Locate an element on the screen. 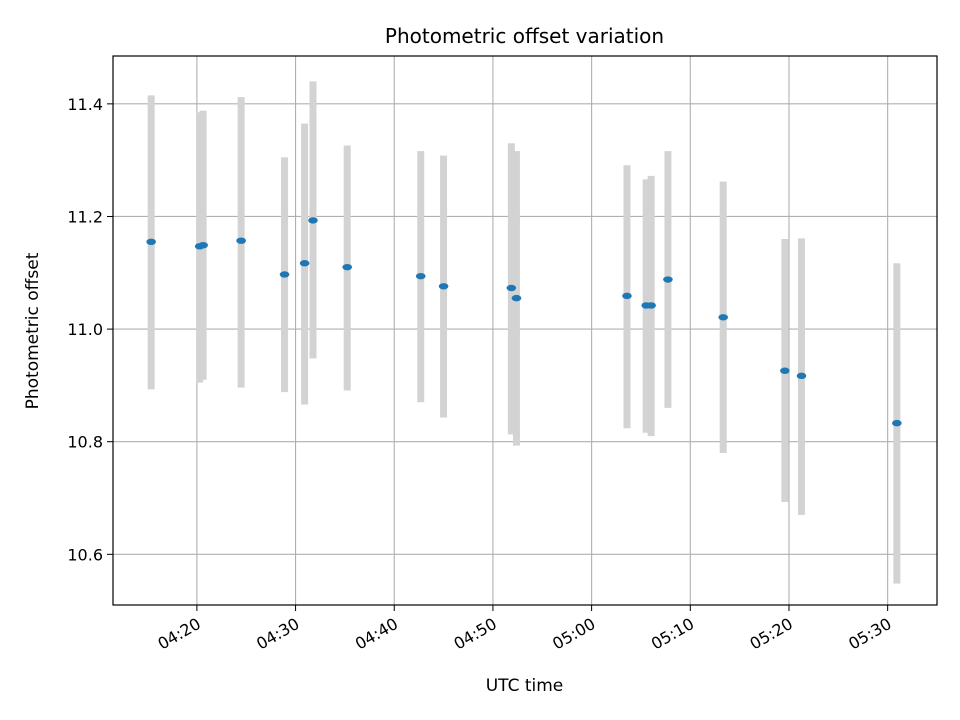 Image resolution: width=960 pixels, height=720 pixels. x-axis-title: UTC time is located at coordinates (525, 686).